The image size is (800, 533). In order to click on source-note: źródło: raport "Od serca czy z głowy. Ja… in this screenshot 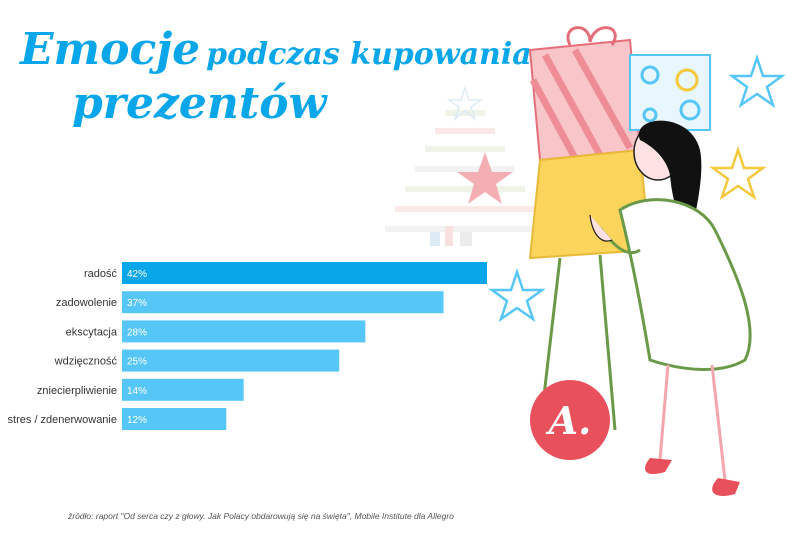, I will do `click(261, 516)`.